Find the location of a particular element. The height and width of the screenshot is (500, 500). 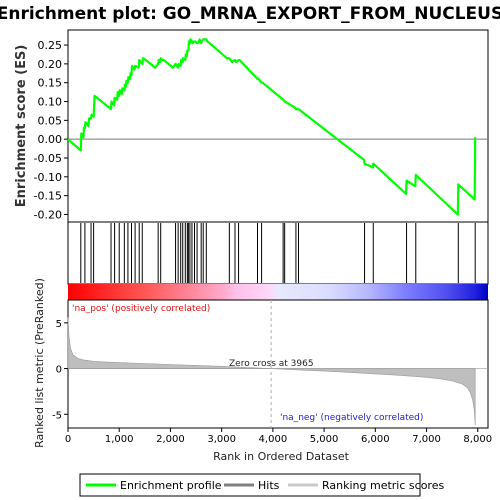

x-tick-label: 8,000 is located at coordinates (477, 439).